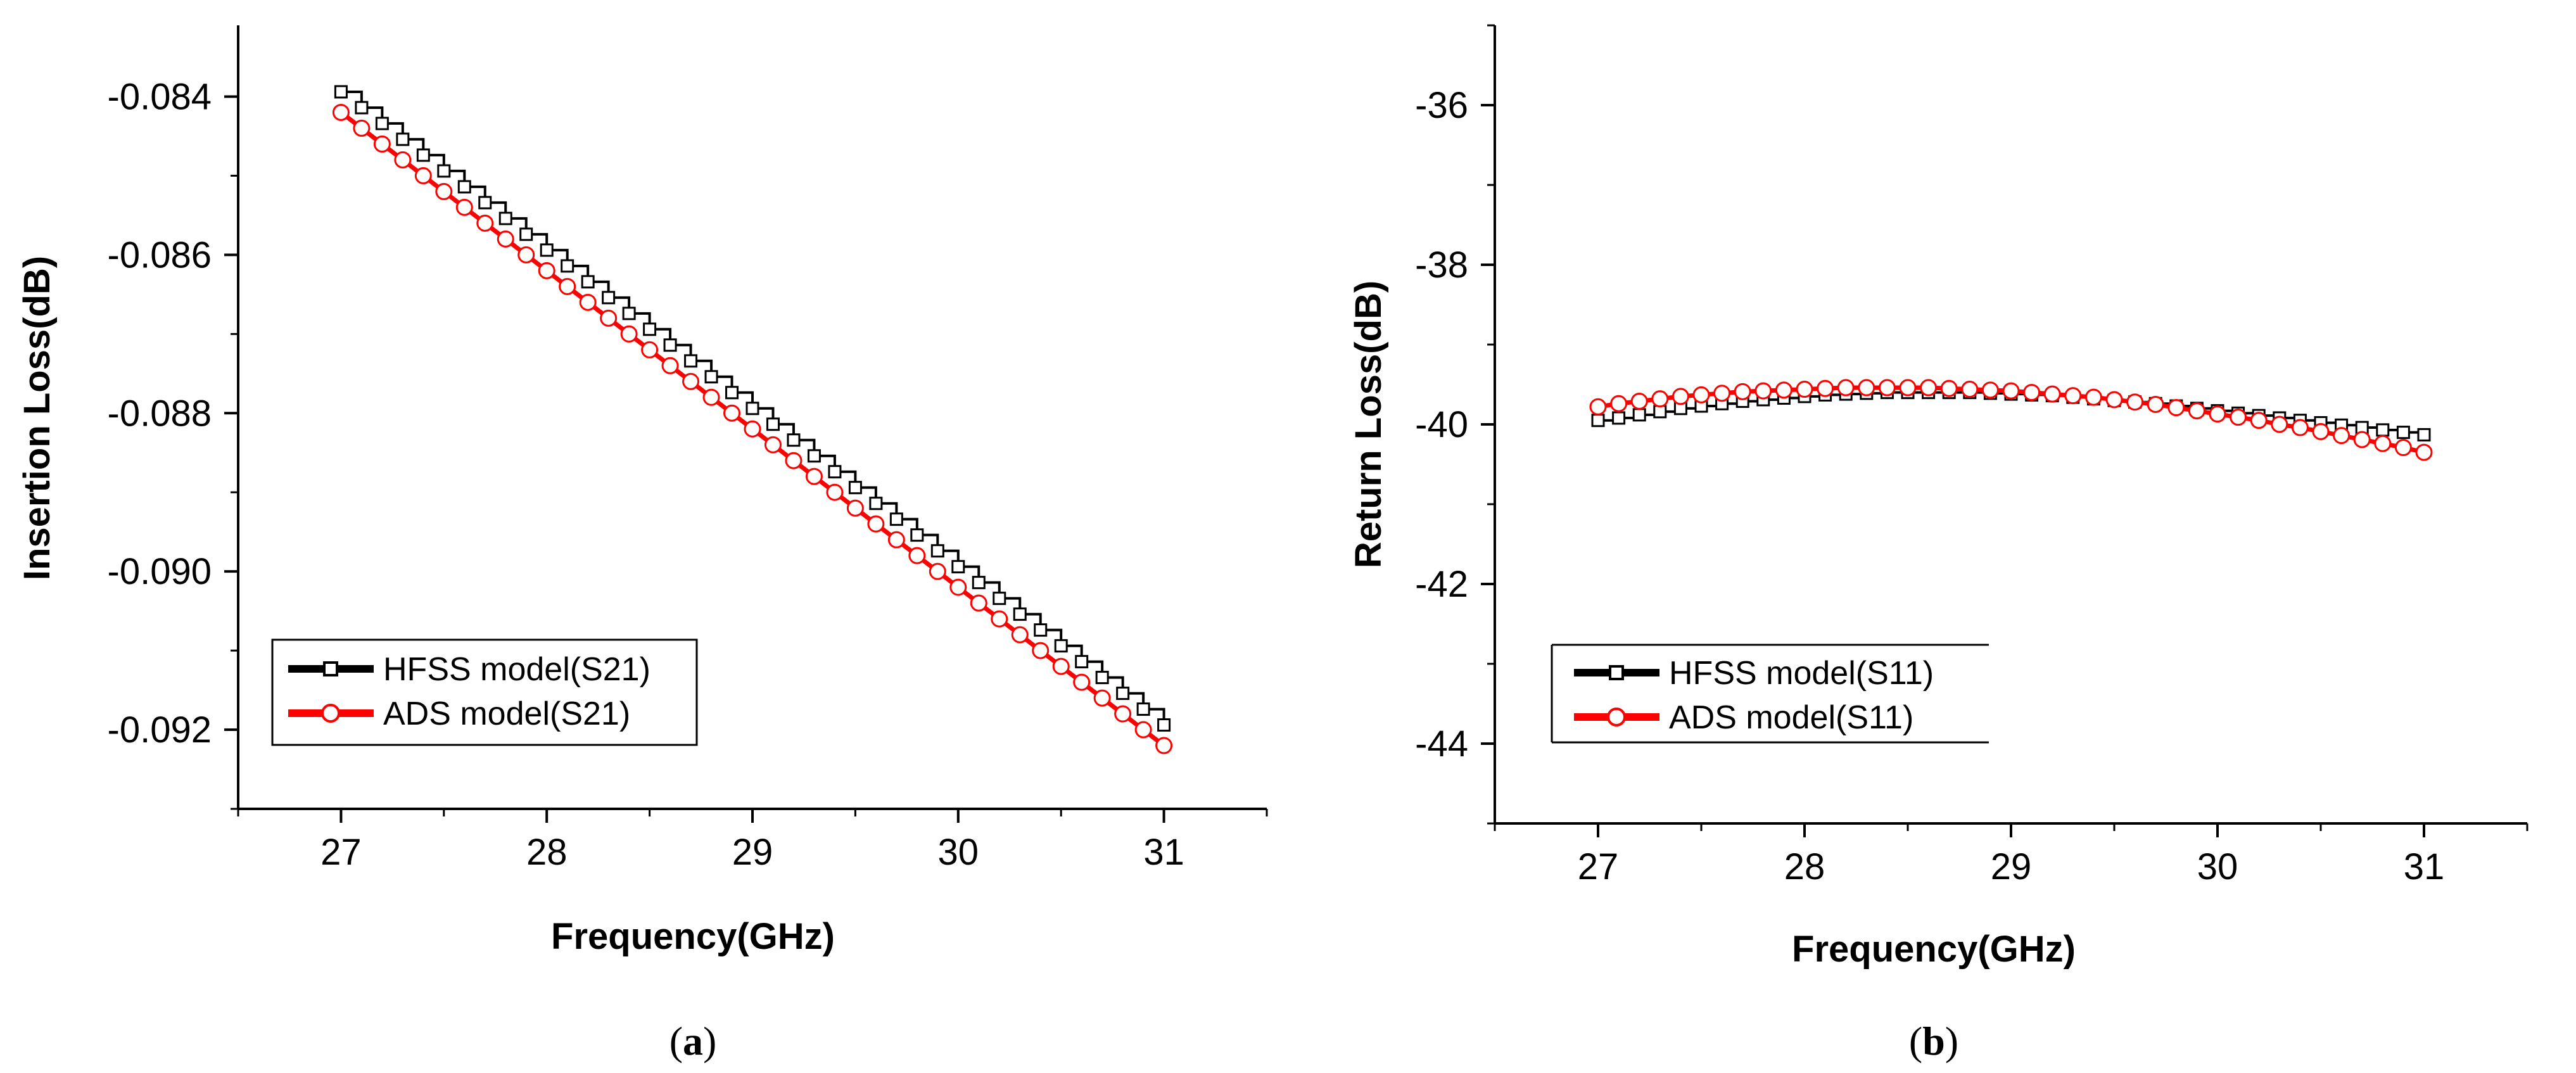 This screenshot has width=2576, height=1073. I want to click on legend-item-hfss-s21: HFSS model(S21), so click(469, 669).